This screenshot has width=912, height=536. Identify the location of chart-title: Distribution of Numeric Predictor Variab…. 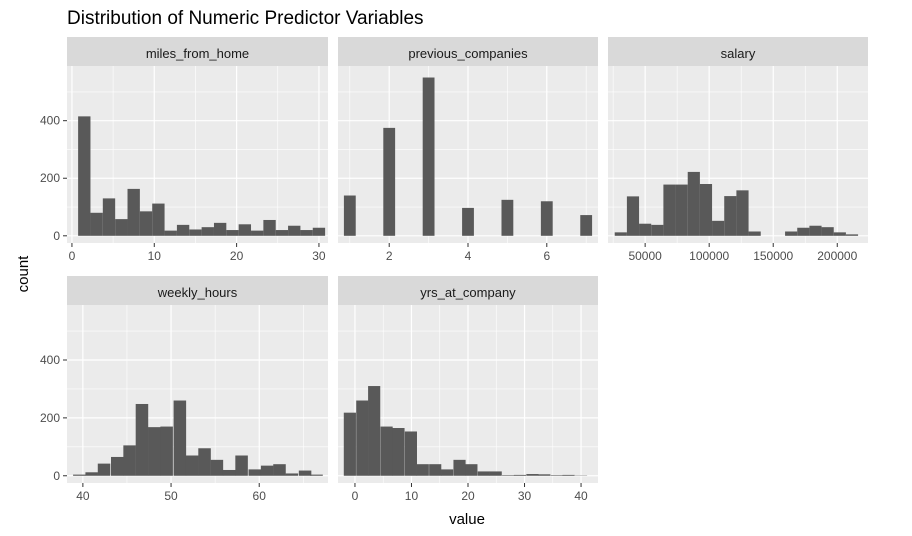
(245, 18).